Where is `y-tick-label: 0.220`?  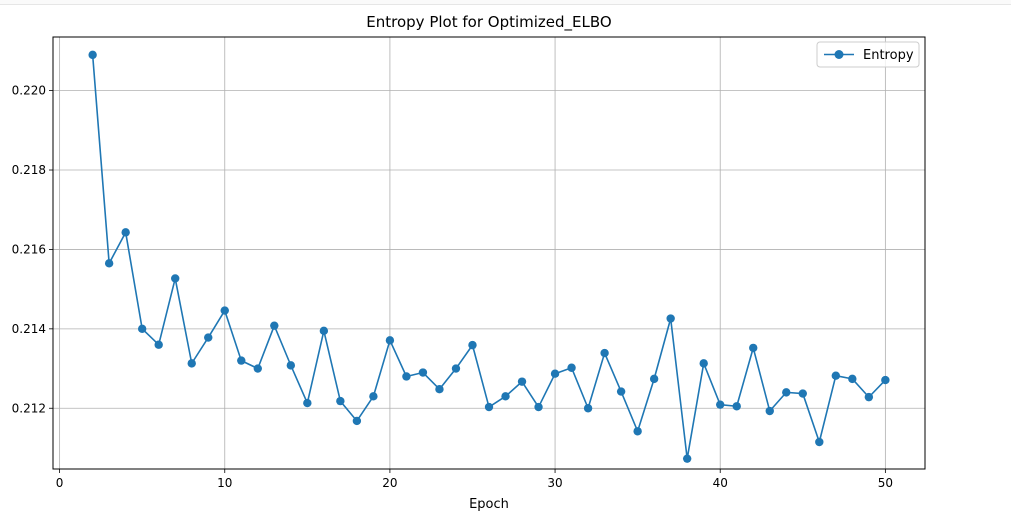
y-tick-label: 0.220 is located at coordinates (29, 91).